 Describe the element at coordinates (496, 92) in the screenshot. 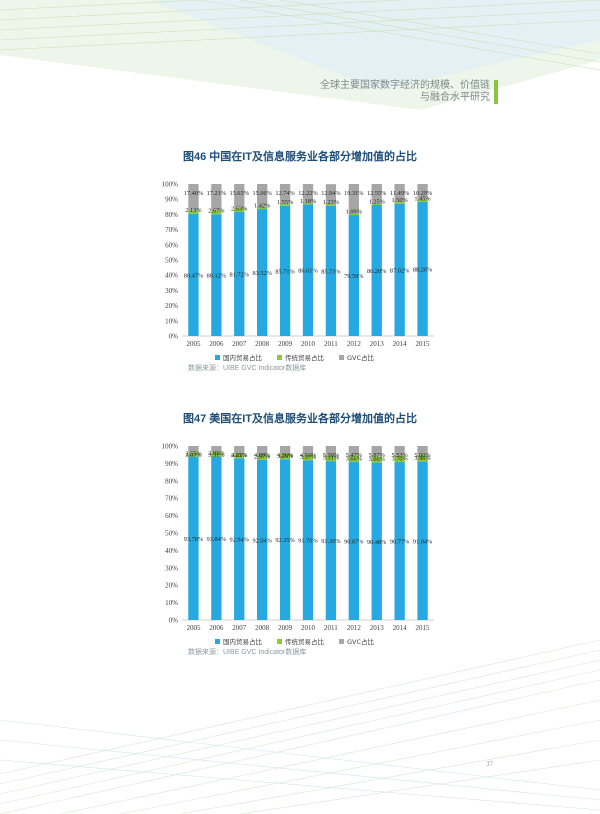

I see `header-accent-bar` at that location.